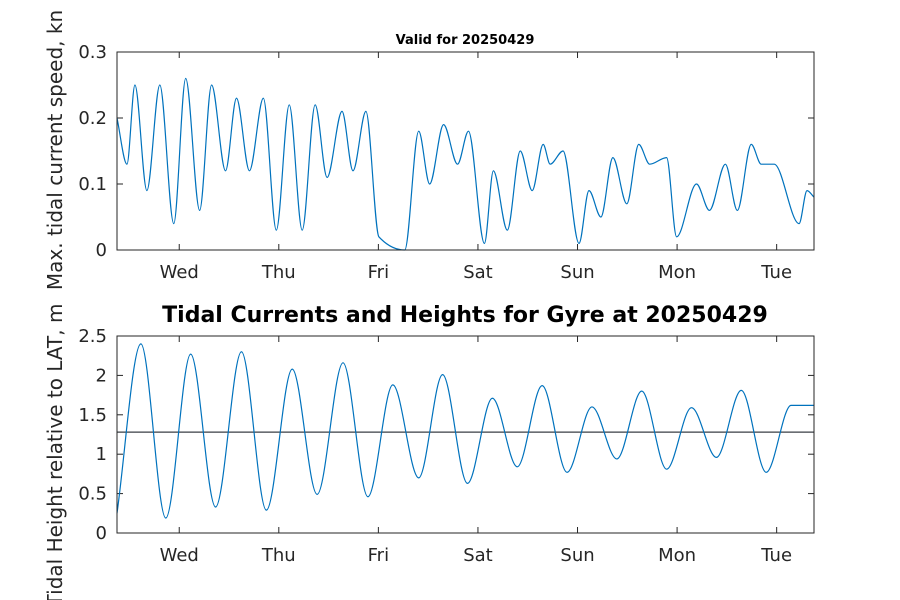  Describe the element at coordinates (101, 375) in the screenshot. I see `tidal-height-y-tick-label: 2` at that location.